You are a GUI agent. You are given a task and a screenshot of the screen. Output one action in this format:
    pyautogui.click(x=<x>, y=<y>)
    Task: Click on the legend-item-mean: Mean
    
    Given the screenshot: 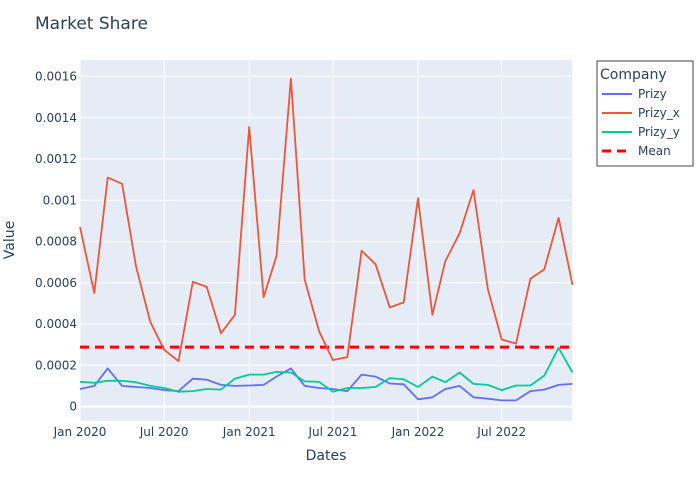 What is the action you would take?
    pyautogui.click(x=636, y=151)
    